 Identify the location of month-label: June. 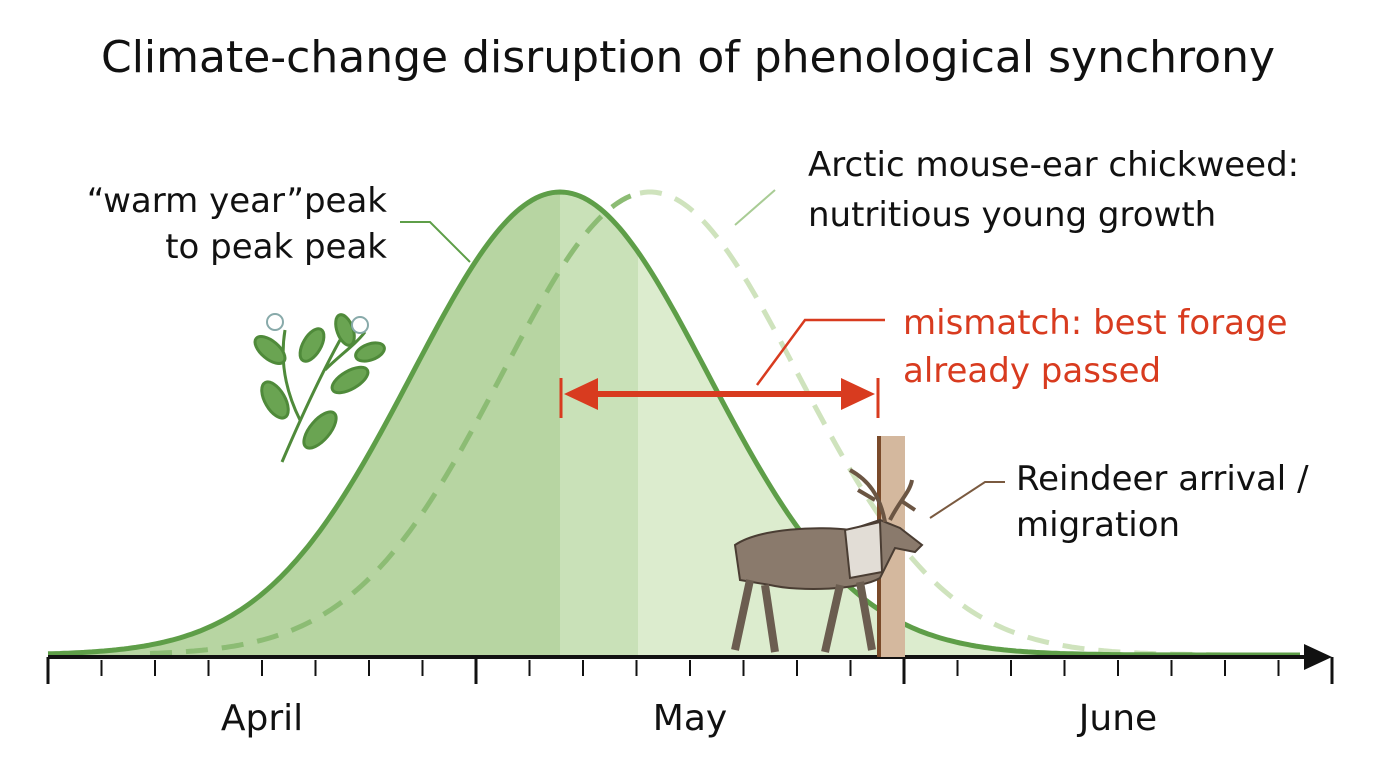
(1117, 718).